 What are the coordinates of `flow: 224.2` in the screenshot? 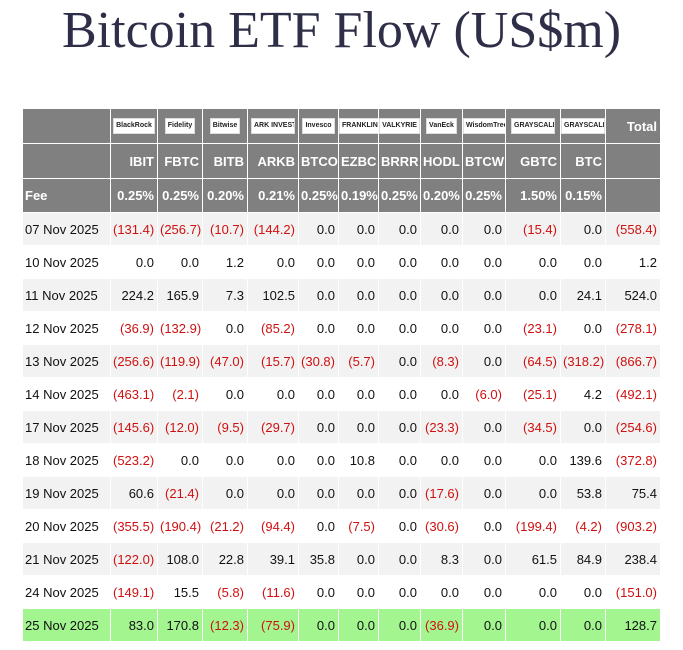 It's located at (134, 295).